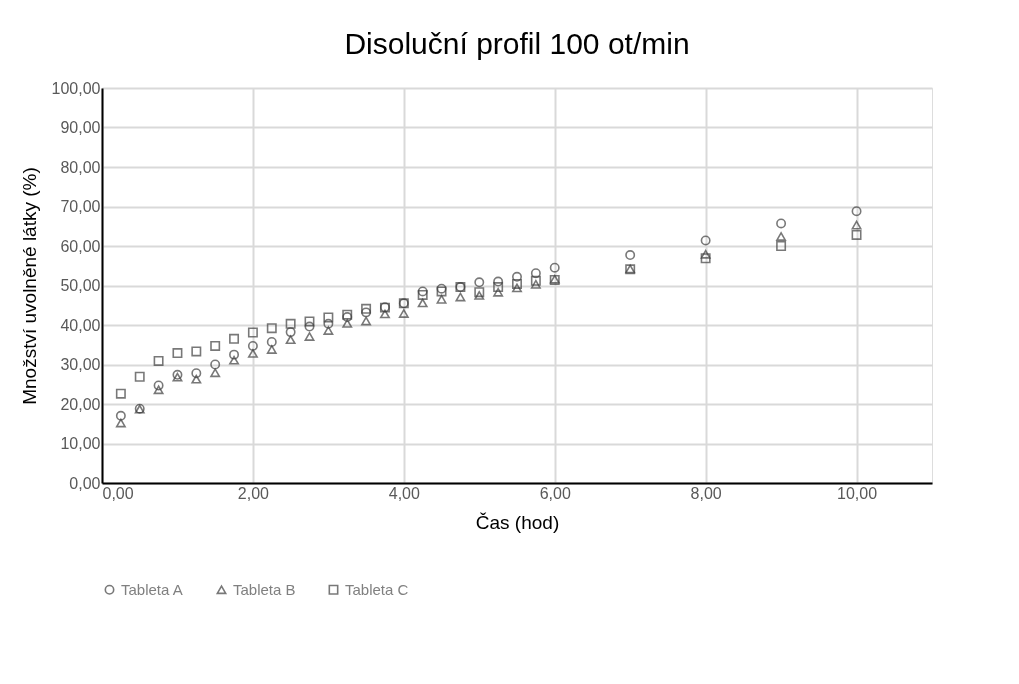 The image size is (1019, 684). I want to click on x-tick-label: 2,00, so click(253, 493).